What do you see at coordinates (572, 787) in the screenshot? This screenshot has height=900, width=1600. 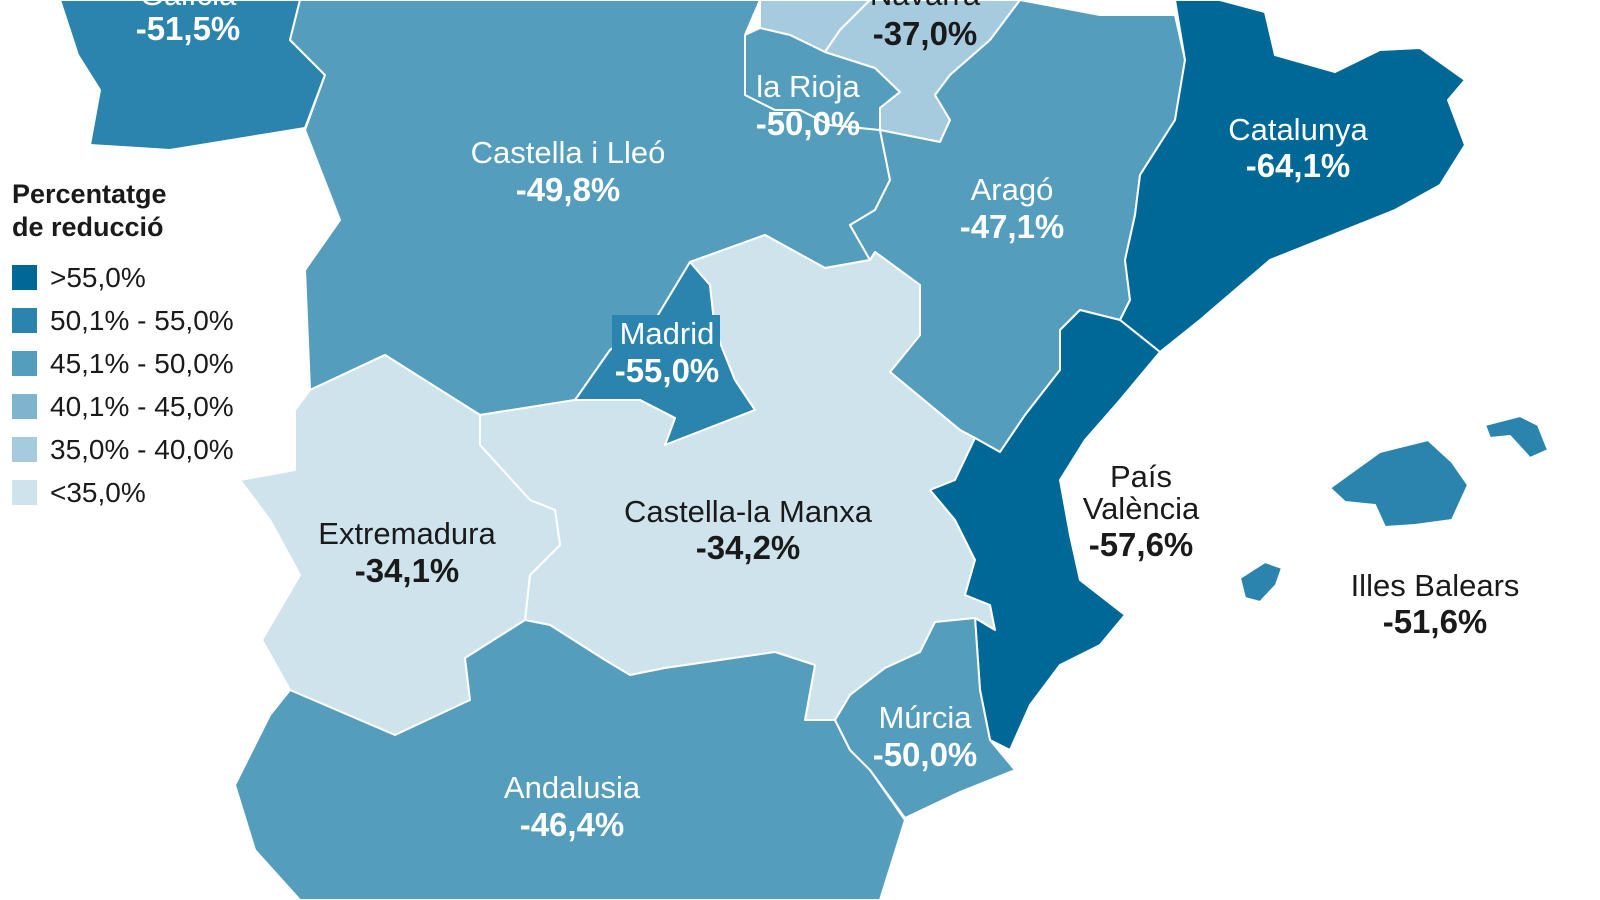 I see `label-andalusia-name: Andalusia` at bounding box center [572, 787].